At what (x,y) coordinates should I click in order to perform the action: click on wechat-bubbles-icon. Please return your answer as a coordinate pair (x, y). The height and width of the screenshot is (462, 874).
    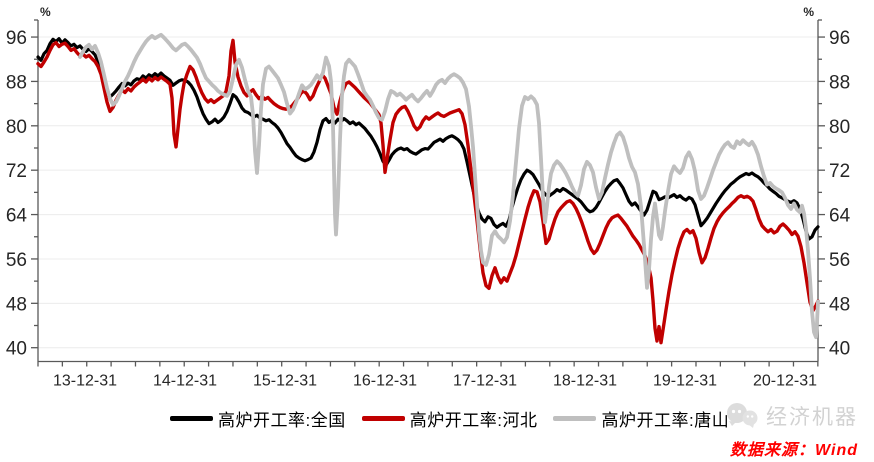
    Looking at the image, I should click on (742, 415).